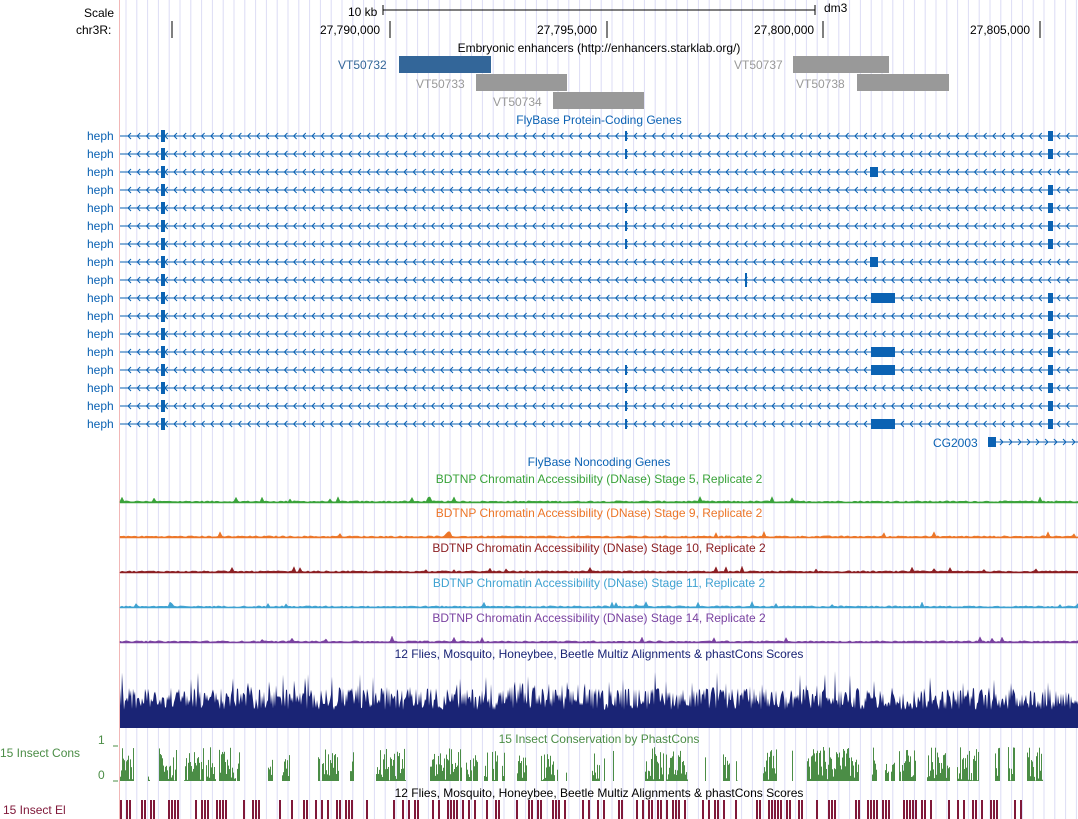  I want to click on protein-coding-track-title: FlyBase Protein-Coding Genes, so click(599, 120).